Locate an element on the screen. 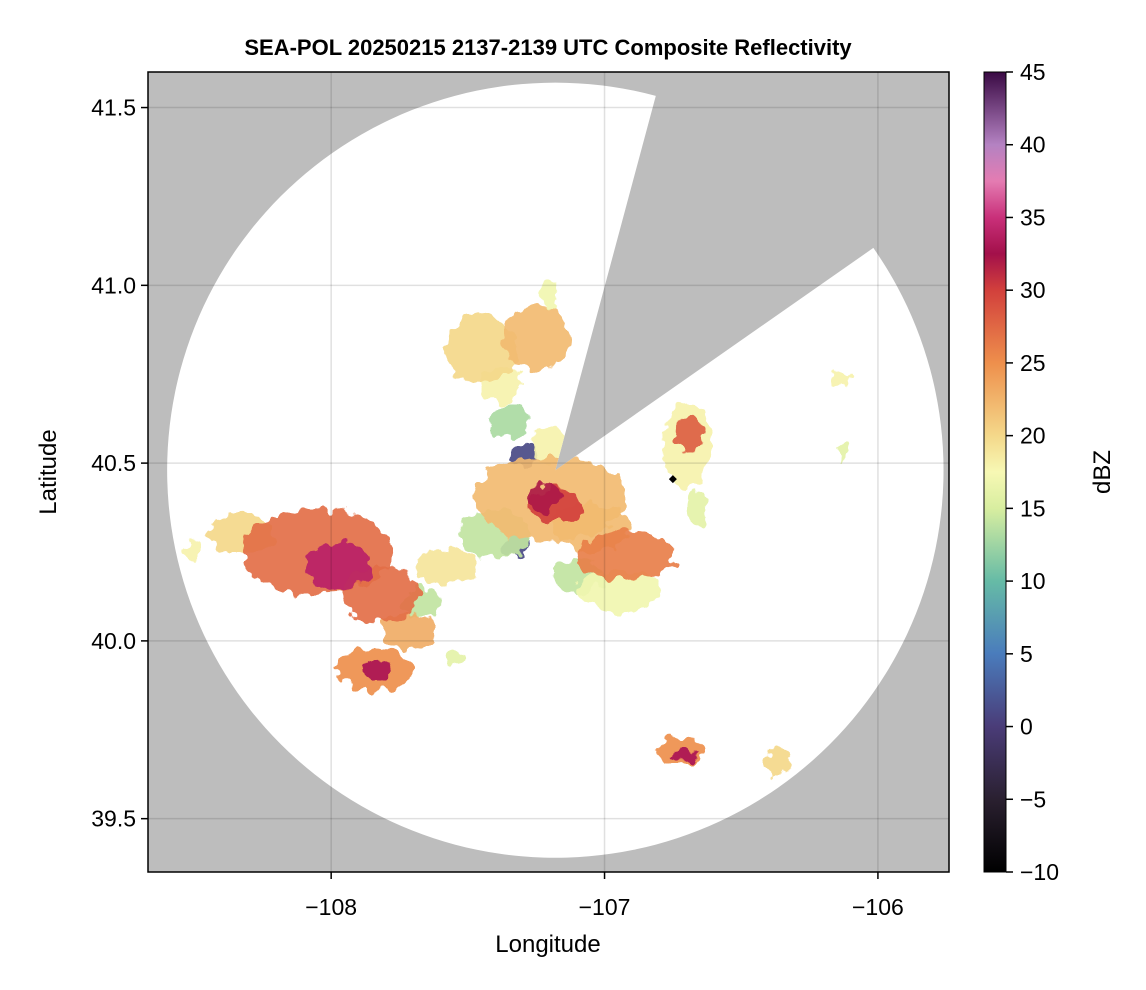 This screenshot has width=1146, height=990. colorbar-ramp is located at coordinates (995, 472).